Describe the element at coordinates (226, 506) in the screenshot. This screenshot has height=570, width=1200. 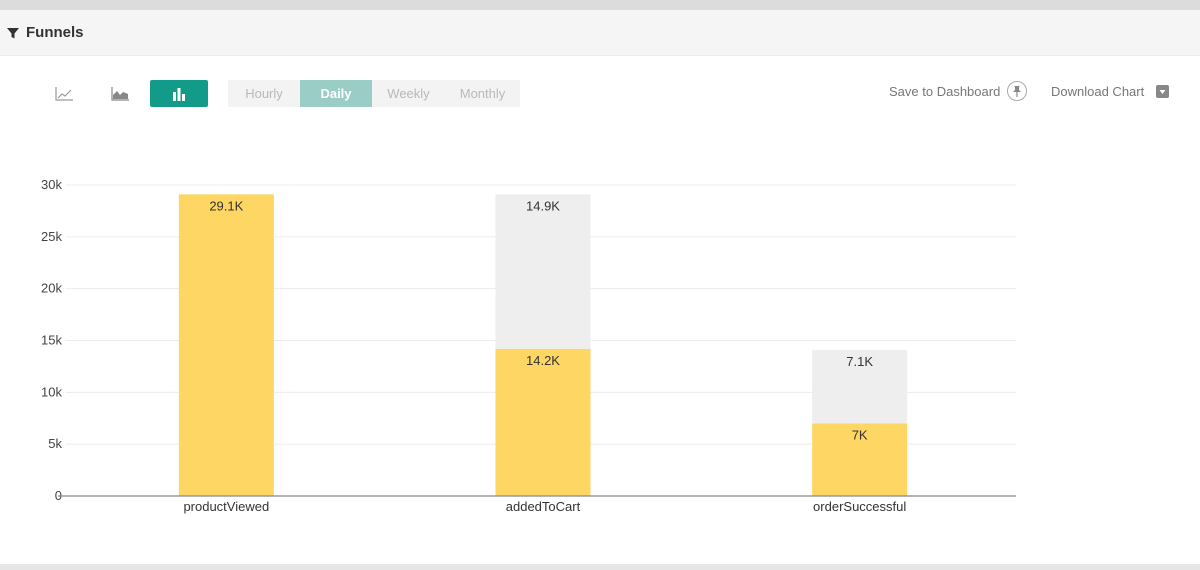
I see `x-category-label: productViewed` at that location.